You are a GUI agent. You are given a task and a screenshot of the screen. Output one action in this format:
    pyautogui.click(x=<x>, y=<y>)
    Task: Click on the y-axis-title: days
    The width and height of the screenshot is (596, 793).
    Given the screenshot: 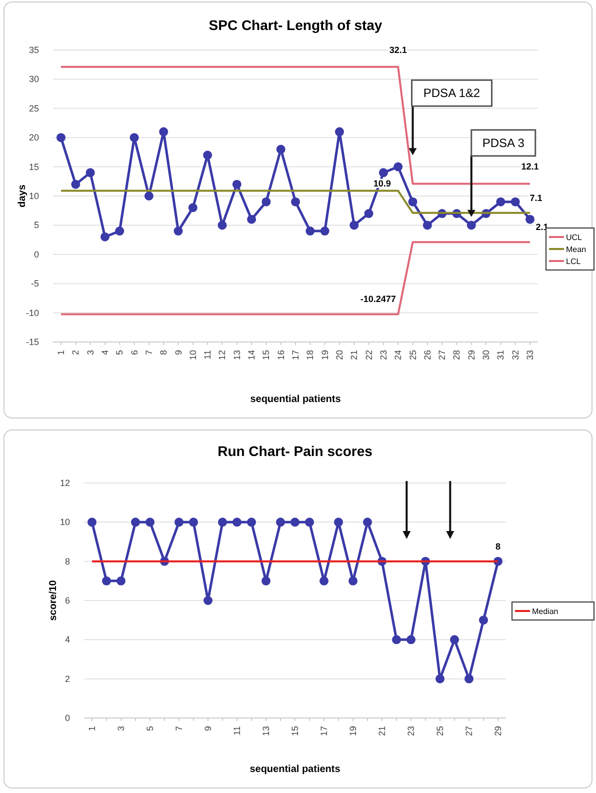 What is the action you would take?
    pyautogui.click(x=22, y=196)
    